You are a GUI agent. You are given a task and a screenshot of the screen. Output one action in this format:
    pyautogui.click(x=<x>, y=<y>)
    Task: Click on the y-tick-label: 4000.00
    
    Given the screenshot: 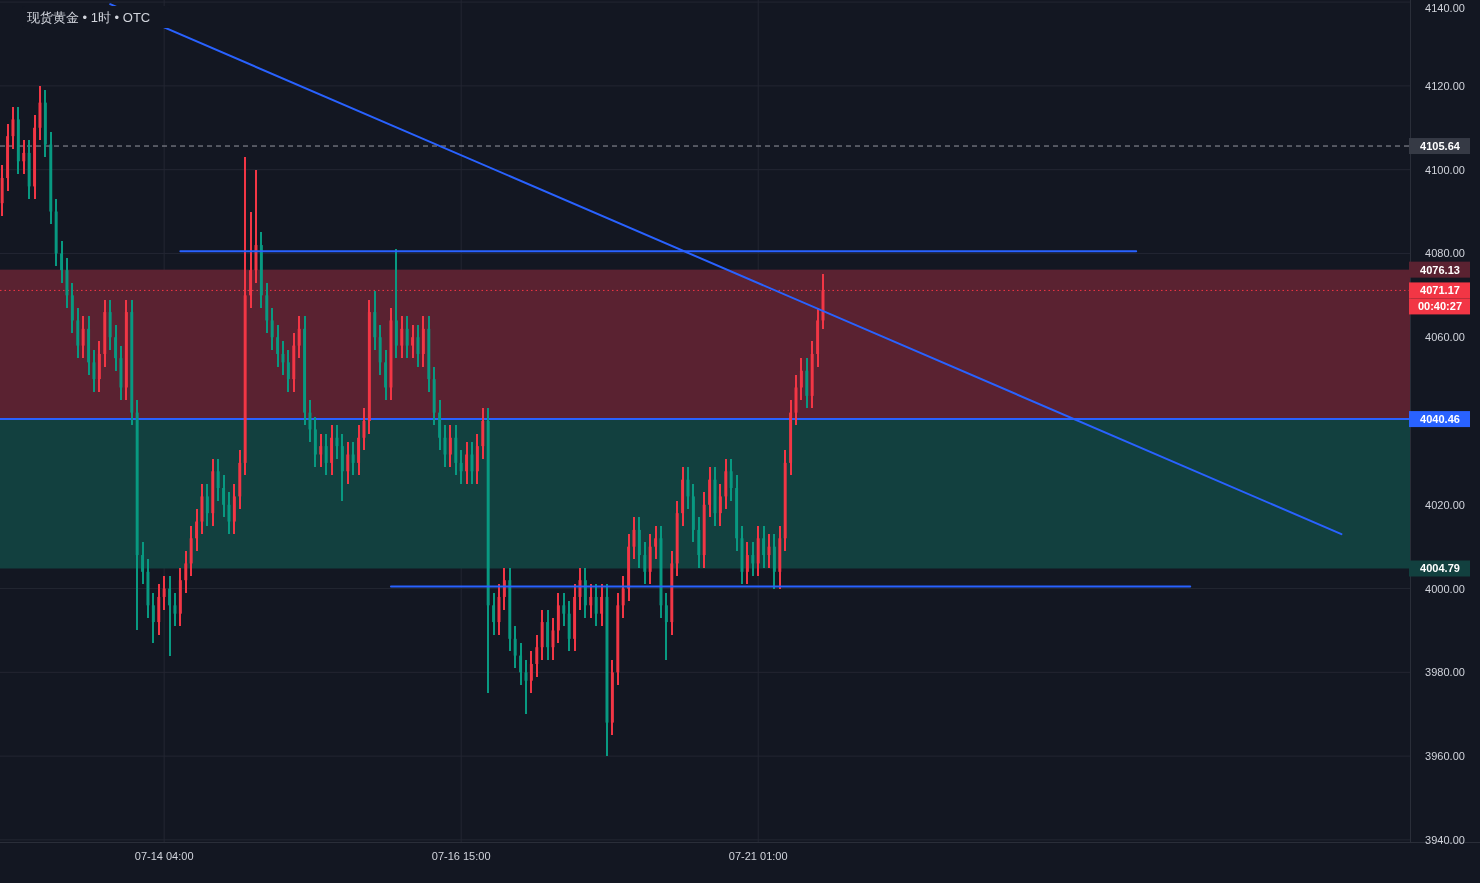 What is the action you would take?
    pyautogui.click(x=1445, y=588)
    